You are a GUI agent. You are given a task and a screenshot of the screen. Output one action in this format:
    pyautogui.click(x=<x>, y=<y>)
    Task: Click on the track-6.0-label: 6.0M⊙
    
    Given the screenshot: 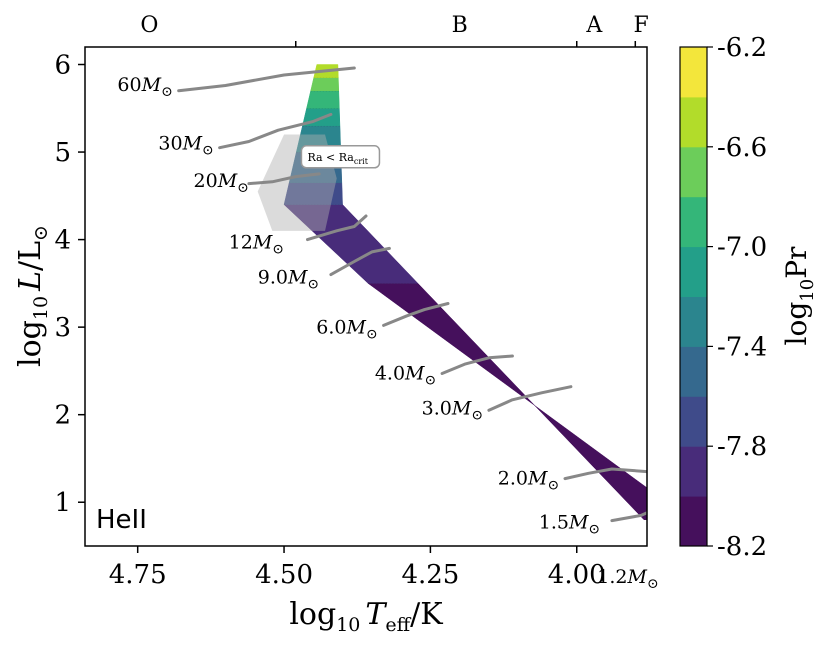 What is the action you would take?
    pyautogui.click(x=346, y=329)
    